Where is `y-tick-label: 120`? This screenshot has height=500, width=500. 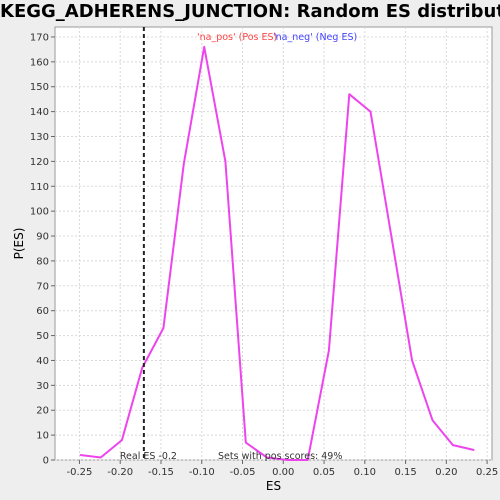 y-tick-label: 120 is located at coordinates (39, 162).